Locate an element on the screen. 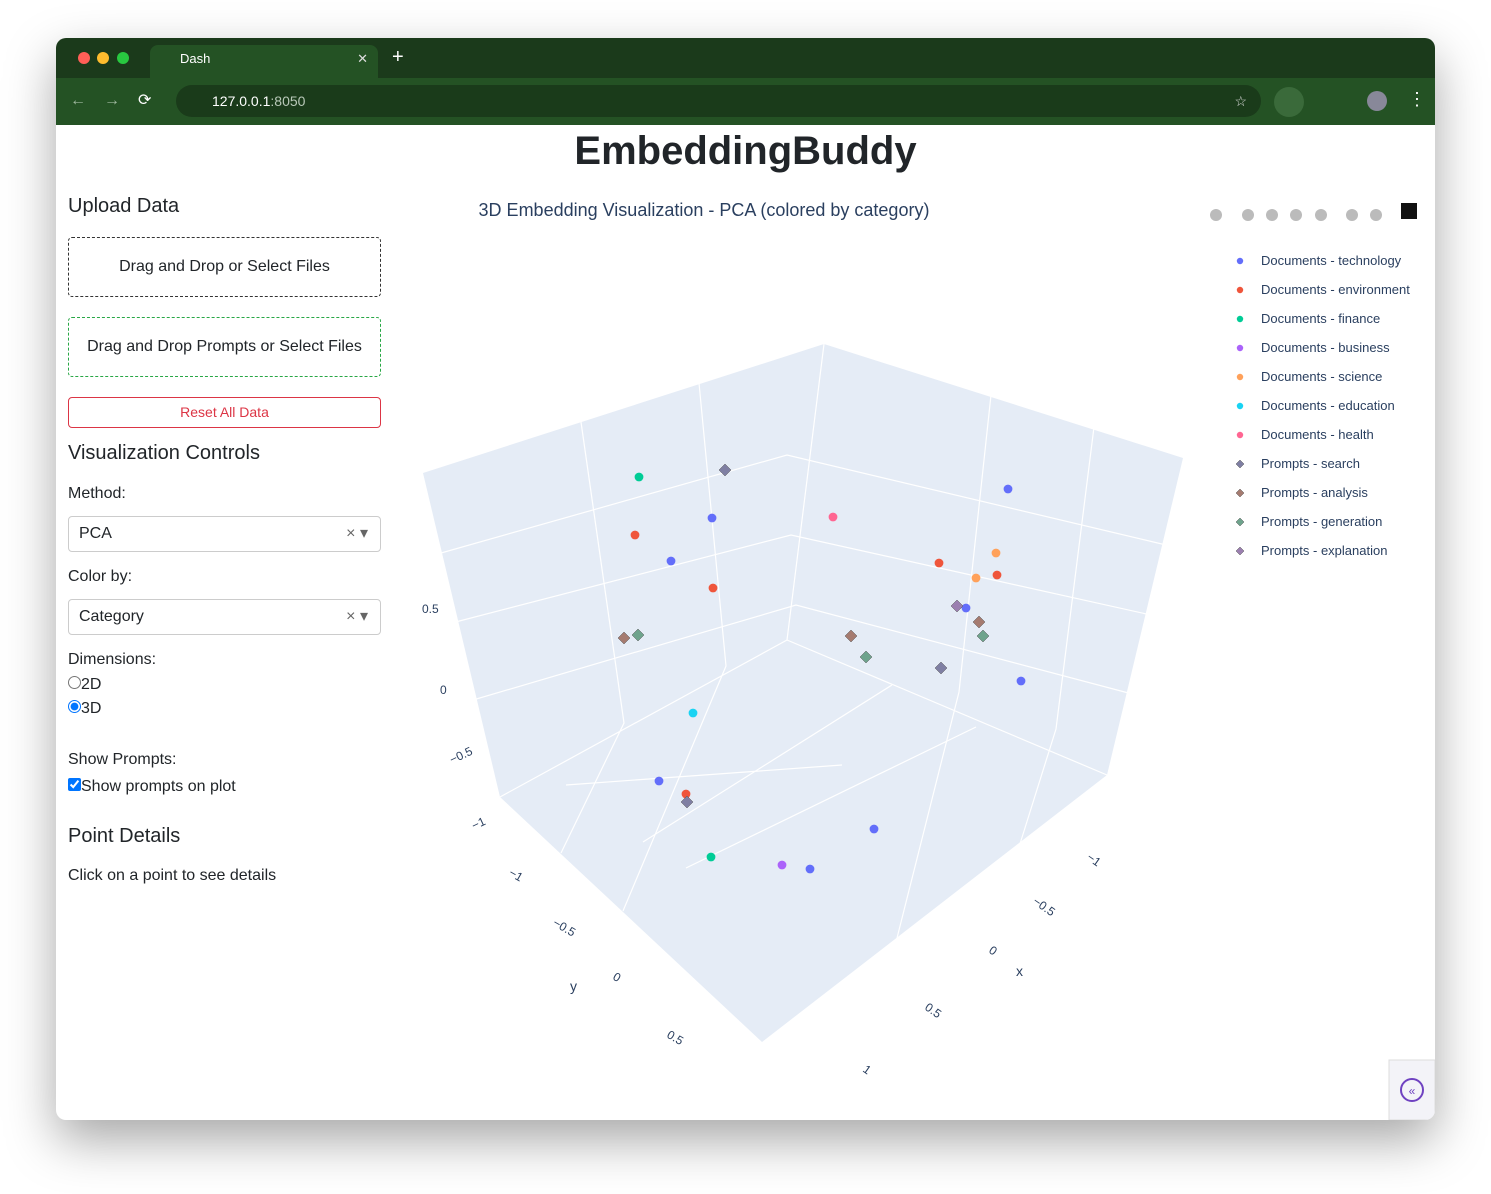 This screenshot has width=1491, height=1194. legend-label: Documents - business is located at coordinates (1325, 347).